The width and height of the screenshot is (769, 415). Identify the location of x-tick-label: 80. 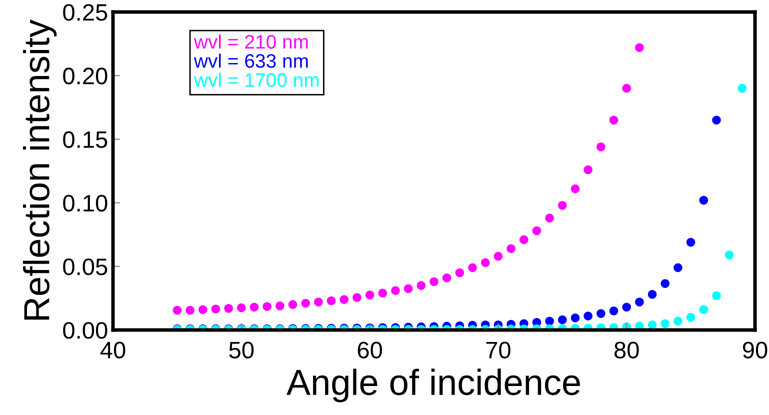
(626, 350).